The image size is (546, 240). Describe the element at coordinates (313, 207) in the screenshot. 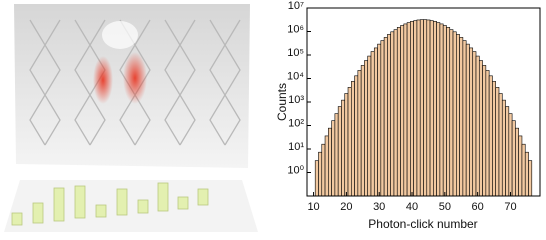

I see `x-tick-label: 10` at that location.